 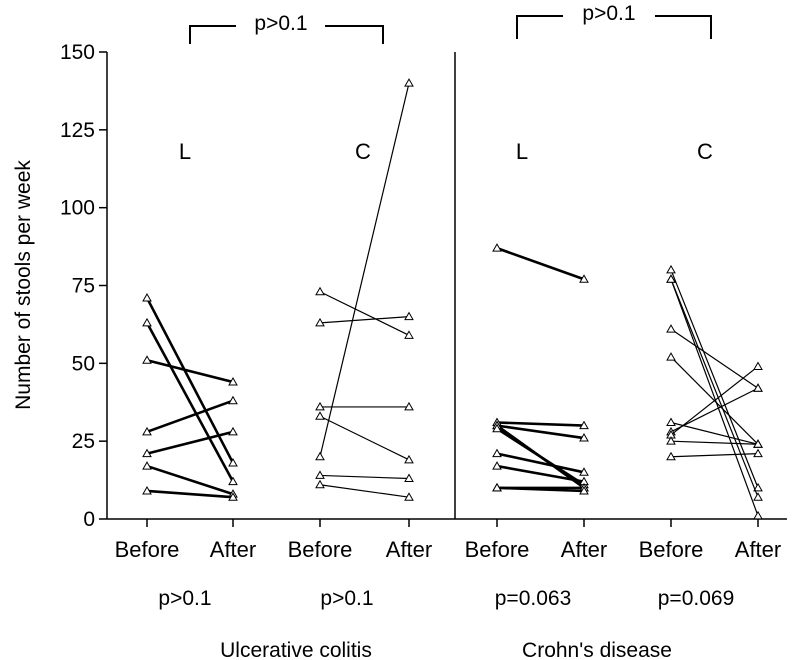 What do you see at coordinates (522, 151) in the screenshot?
I see `group-label-cd-l: L` at bounding box center [522, 151].